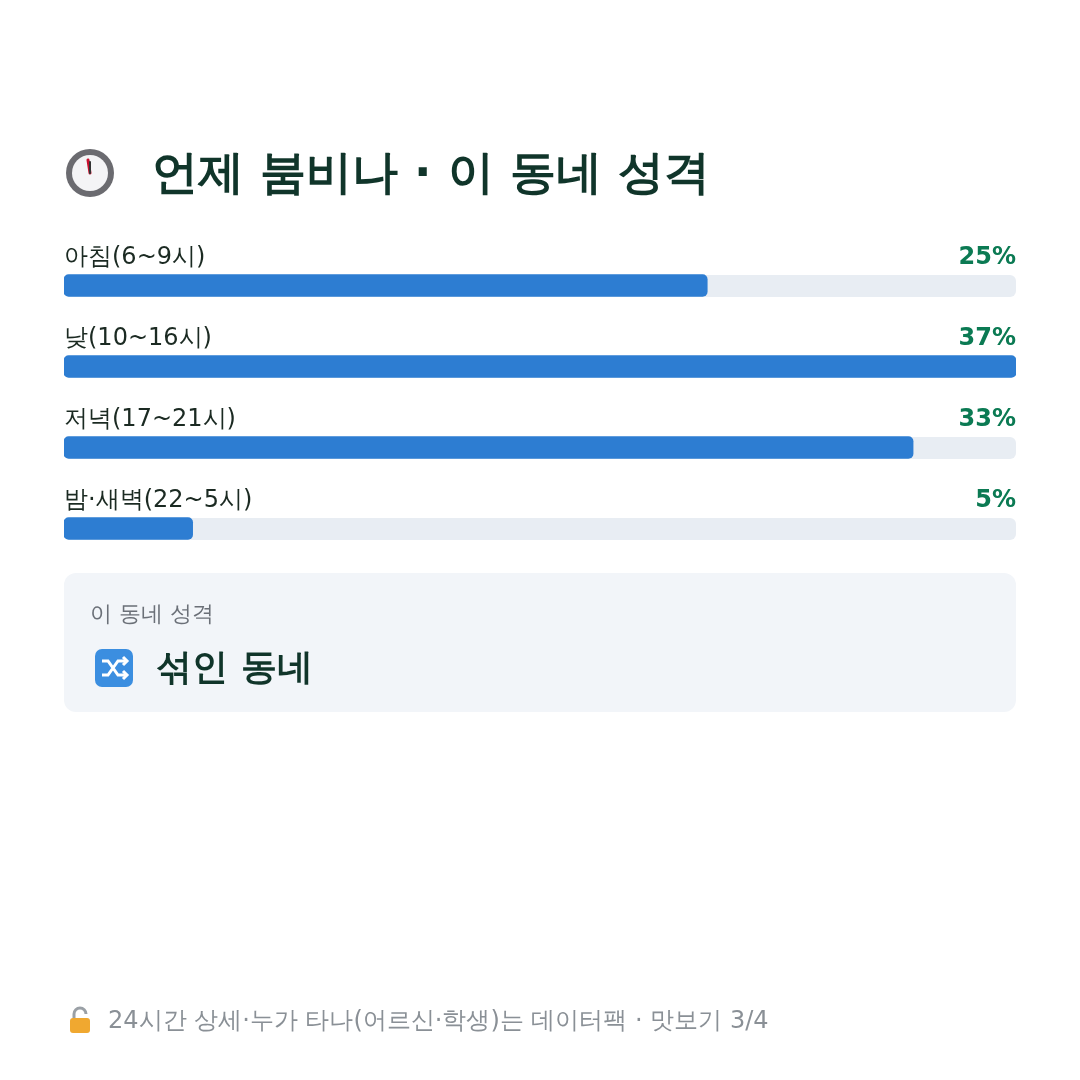  What do you see at coordinates (431, 172) in the screenshot?
I see `chart-title: 언제 붐비나 · 이 동네 성격` at bounding box center [431, 172].